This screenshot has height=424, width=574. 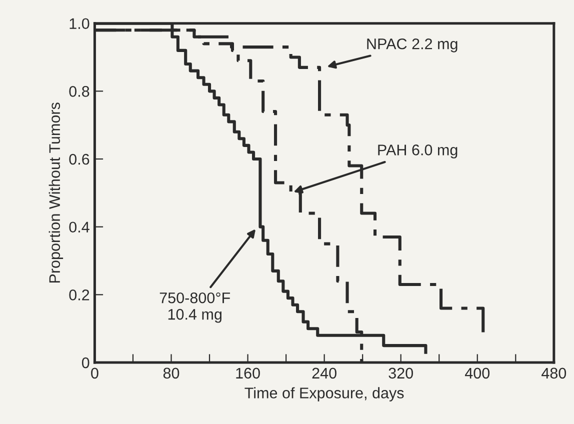 What do you see at coordinates (79, 91) in the screenshot?
I see `y-tick-label: 0.8` at bounding box center [79, 91].